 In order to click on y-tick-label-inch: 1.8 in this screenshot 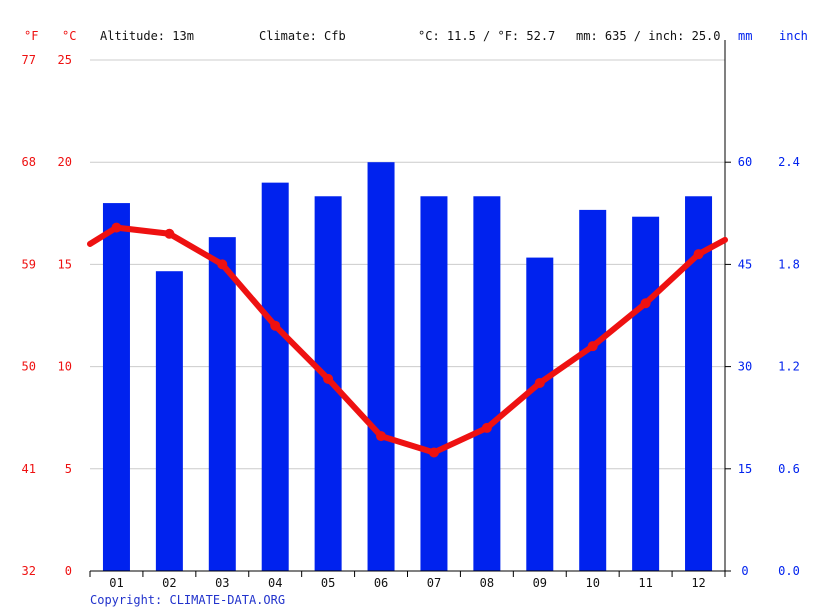, I will do `click(789, 264)`.